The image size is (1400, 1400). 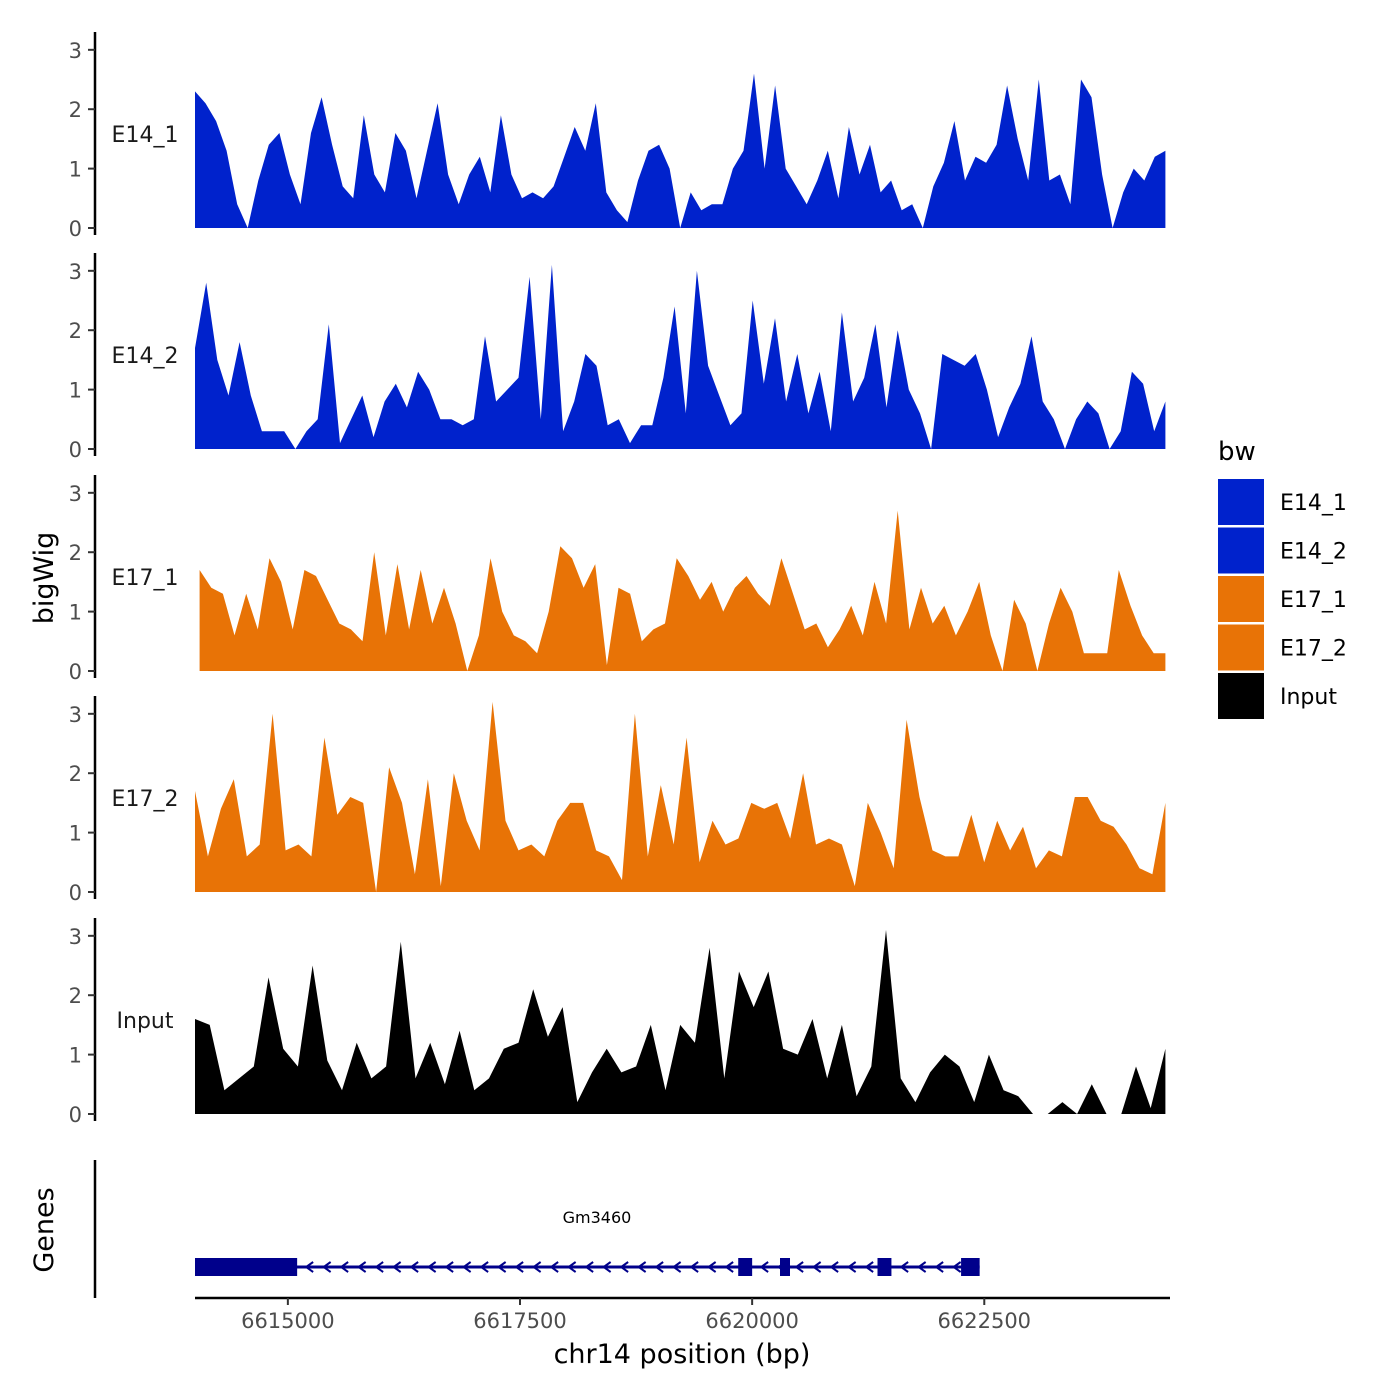 I want to click on x-tick-label: 6615000, so click(x=288, y=1321).